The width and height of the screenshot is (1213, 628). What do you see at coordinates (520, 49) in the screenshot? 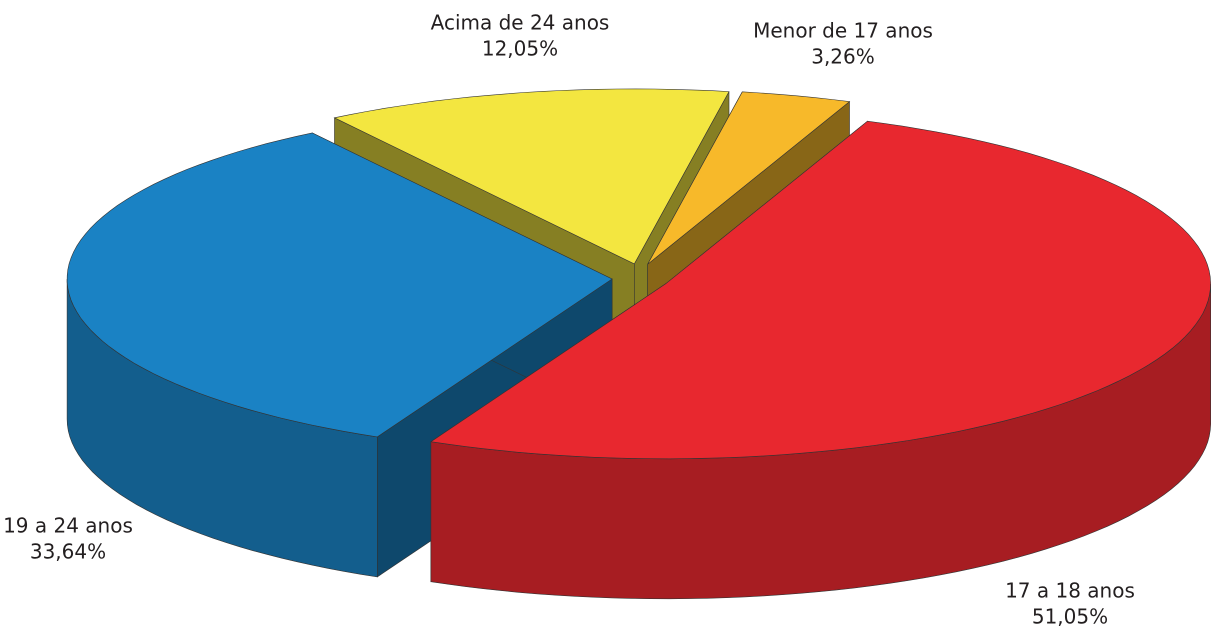
I see `slice-value-label: 12,05%` at bounding box center [520, 49].